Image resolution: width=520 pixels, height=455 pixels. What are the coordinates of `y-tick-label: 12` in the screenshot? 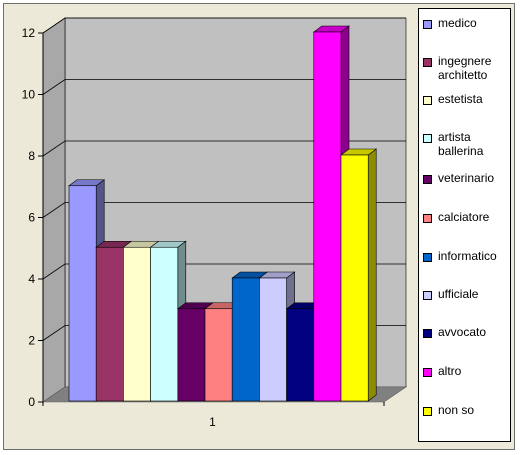 It's located at (29, 33).